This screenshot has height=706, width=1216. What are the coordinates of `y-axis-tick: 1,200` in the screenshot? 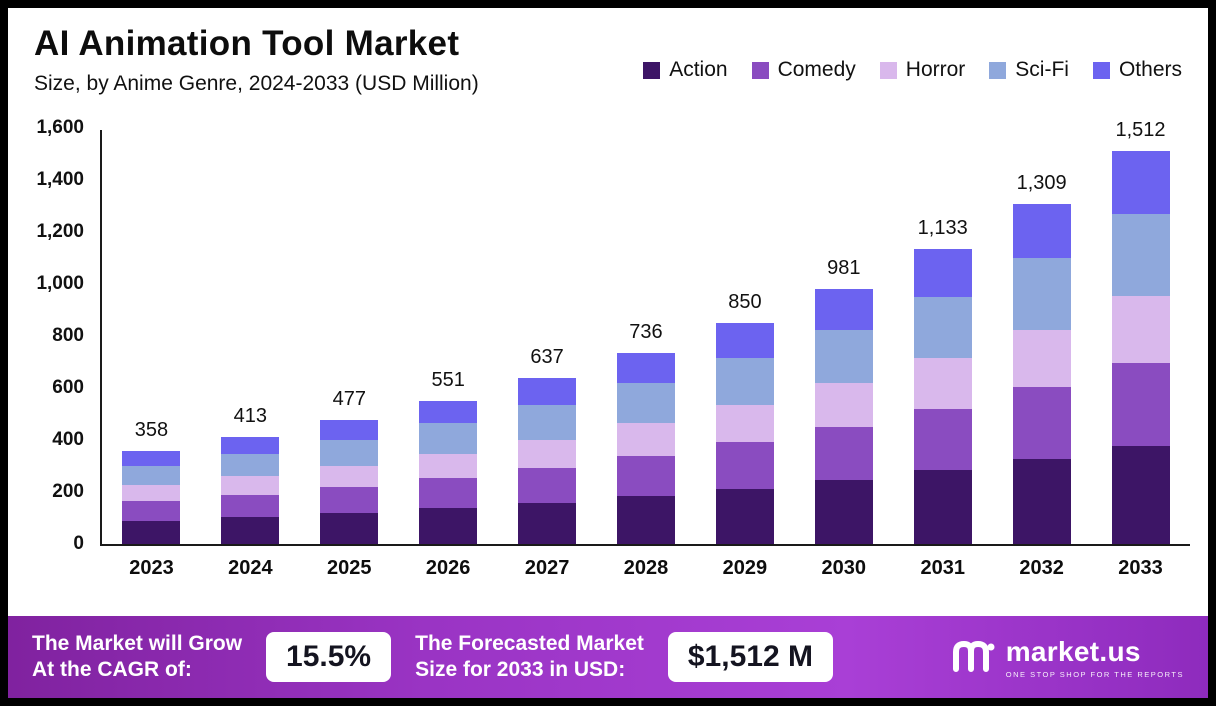 It's located at (60, 231).